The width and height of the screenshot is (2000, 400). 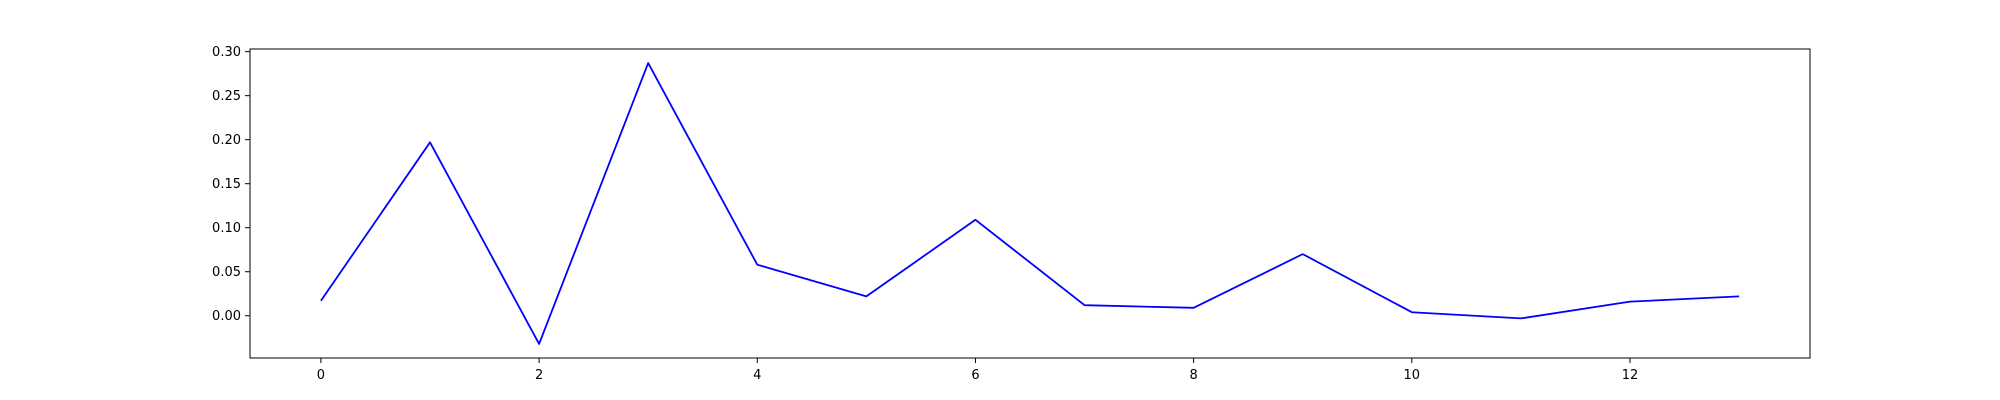 What do you see at coordinates (1412, 375) in the screenshot?
I see `x-tick-label: 10` at bounding box center [1412, 375].